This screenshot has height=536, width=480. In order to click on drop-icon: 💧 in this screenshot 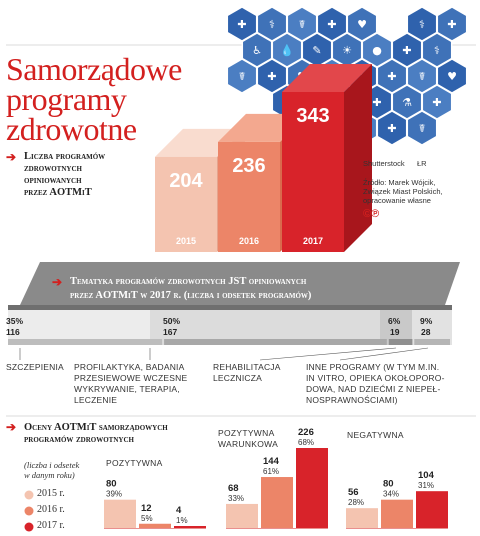, I will do `click(287, 50)`.